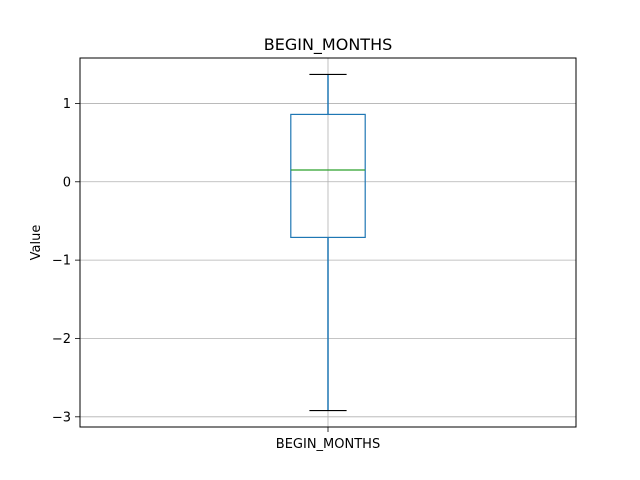 The image size is (640, 480). Describe the element at coordinates (328, 45) in the screenshot. I see `chart-title: BEGIN_MONTHS` at that location.